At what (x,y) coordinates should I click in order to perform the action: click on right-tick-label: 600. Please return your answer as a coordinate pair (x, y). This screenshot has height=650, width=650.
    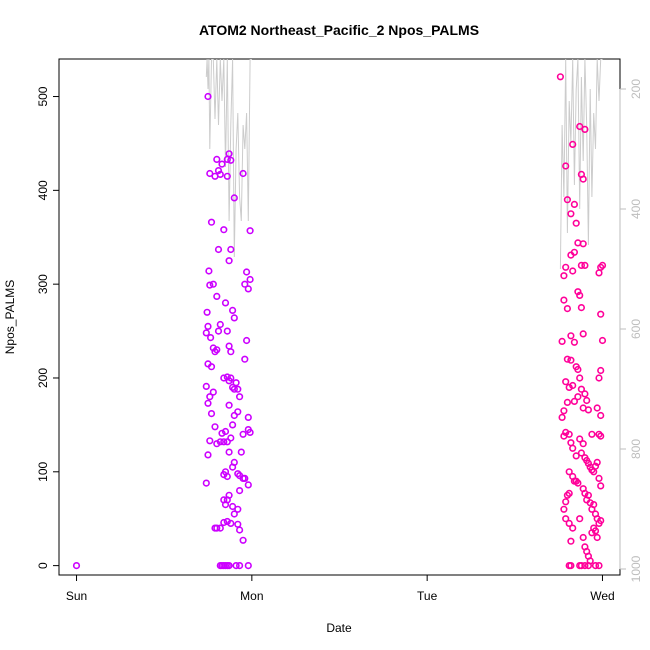
    Looking at the image, I should click on (636, 329).